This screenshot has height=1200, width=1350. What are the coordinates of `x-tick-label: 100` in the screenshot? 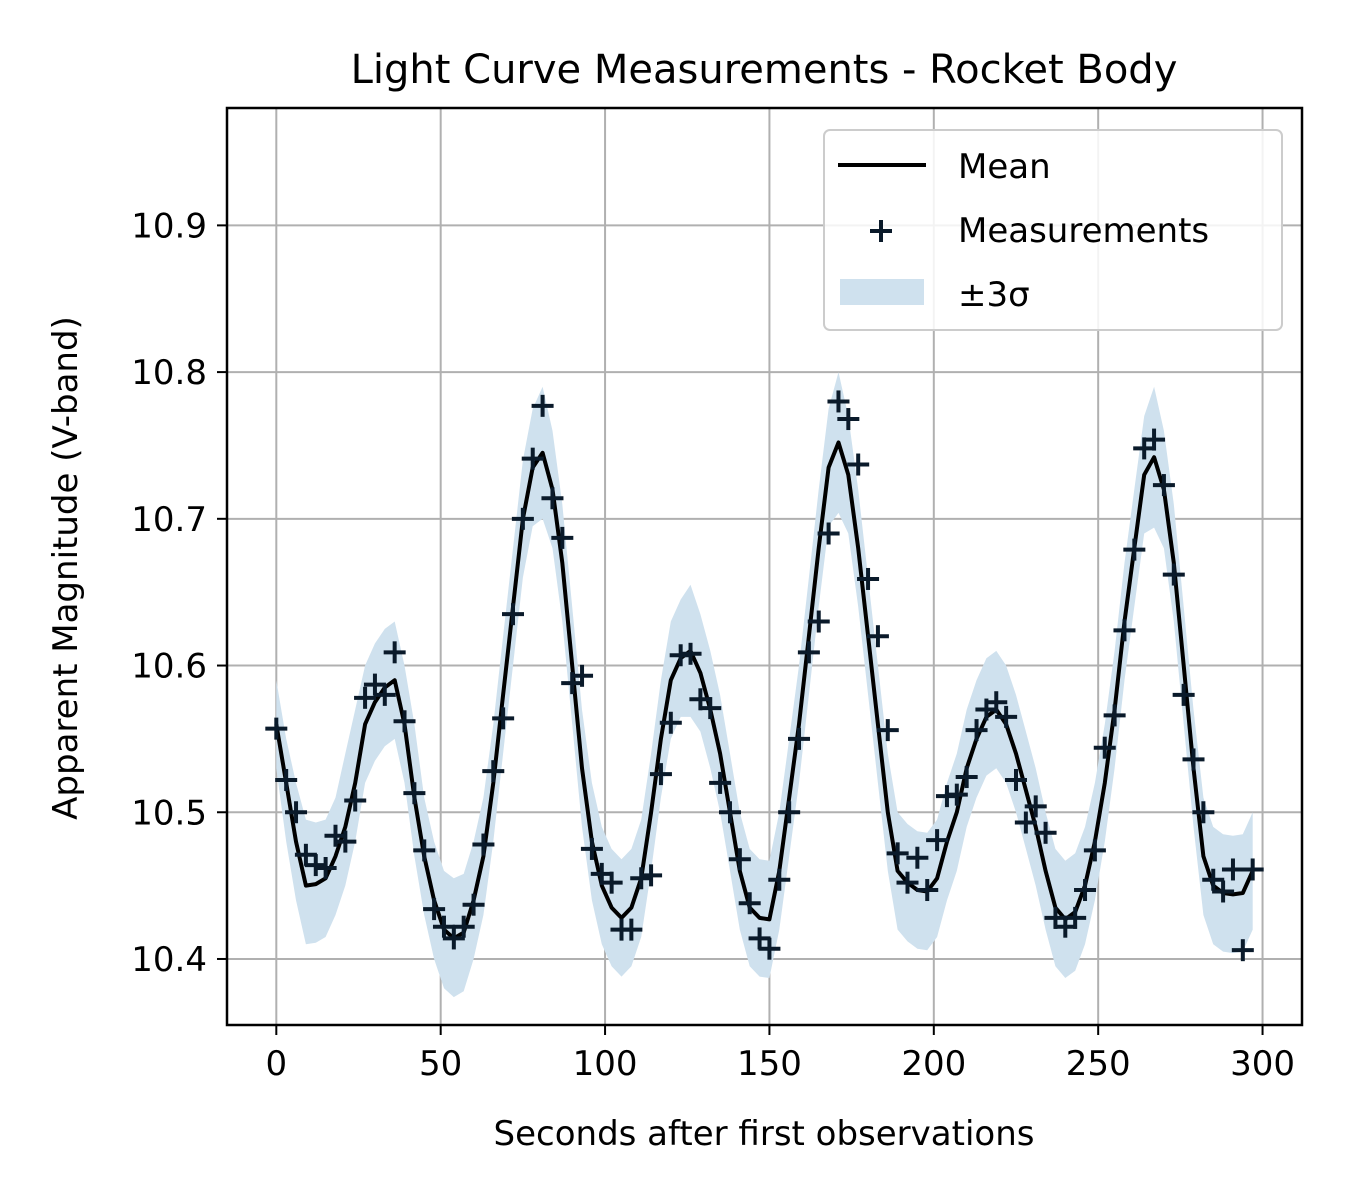 It's located at (605, 1064).